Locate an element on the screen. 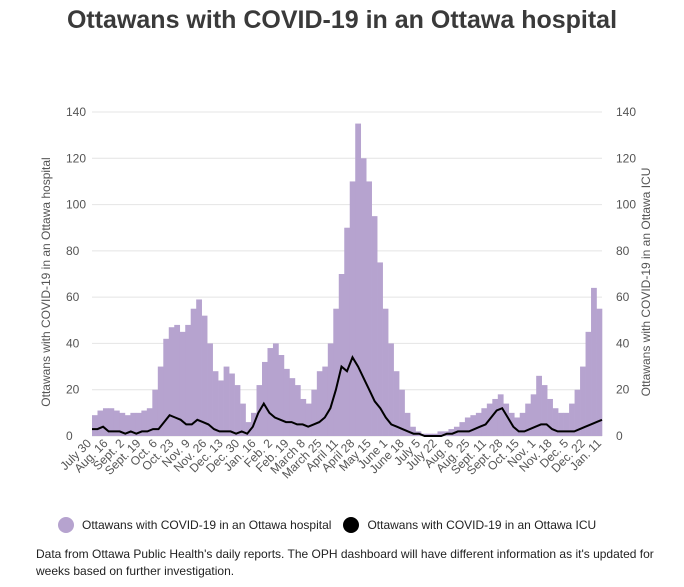 The height and width of the screenshot is (587, 684). y-tick-label-right: 80 is located at coordinates (623, 251).